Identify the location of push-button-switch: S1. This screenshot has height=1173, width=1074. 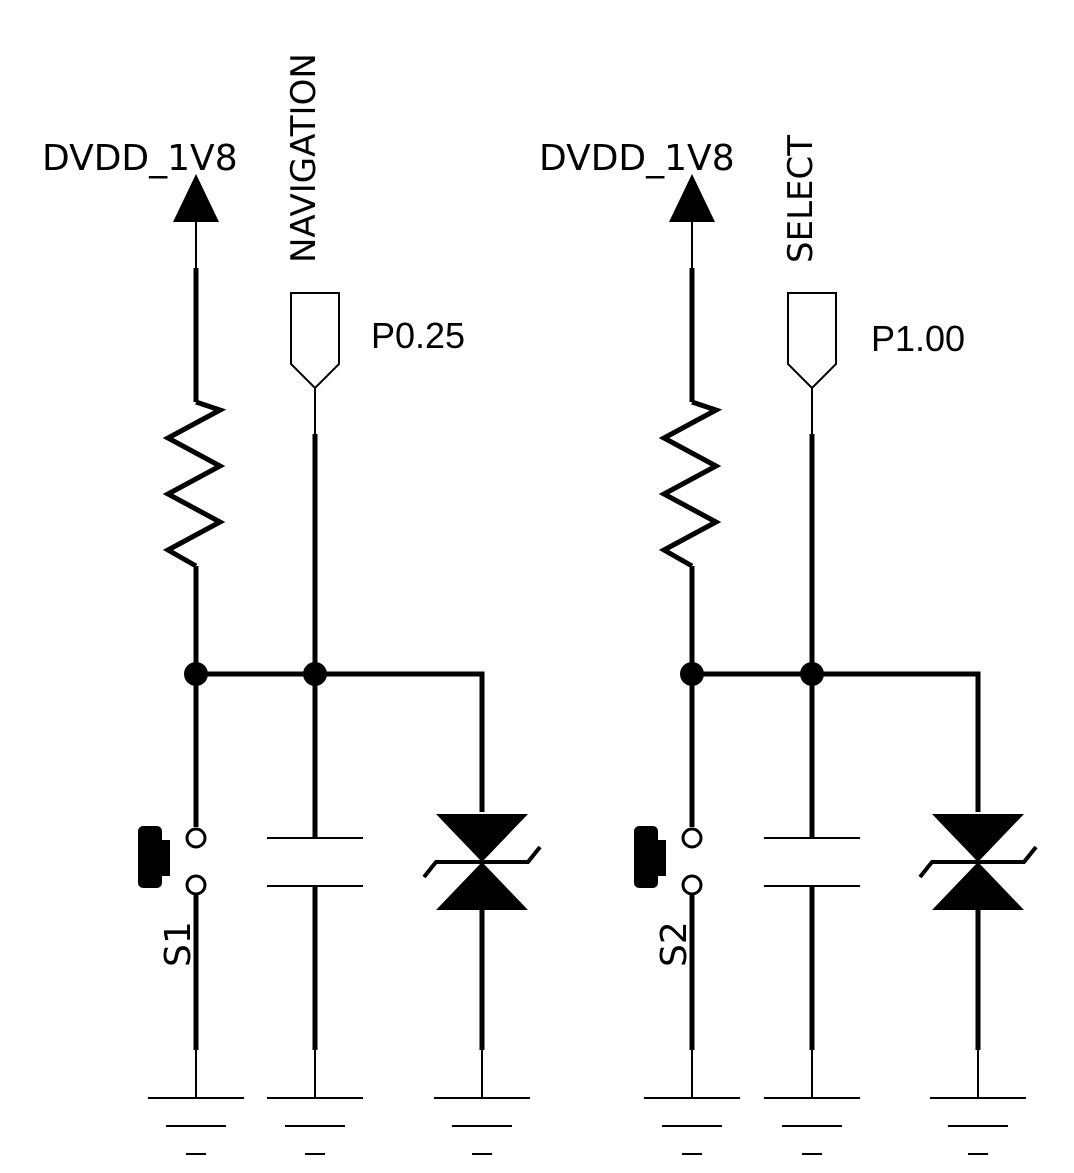
(172, 862).